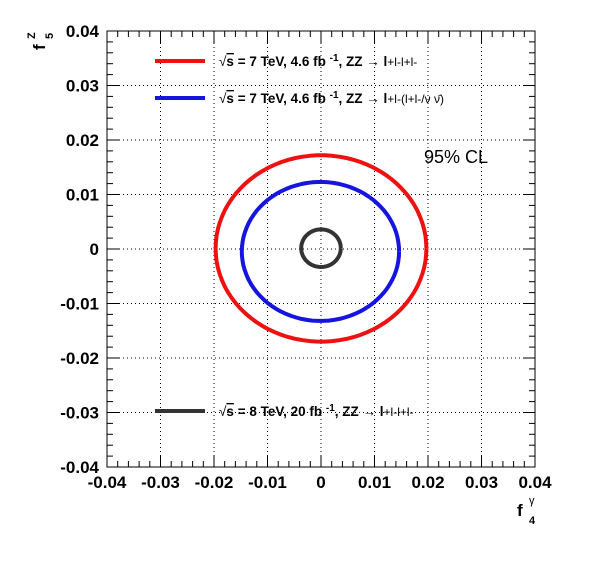  I want to click on y-tick-label: 0.03, so click(82, 86).